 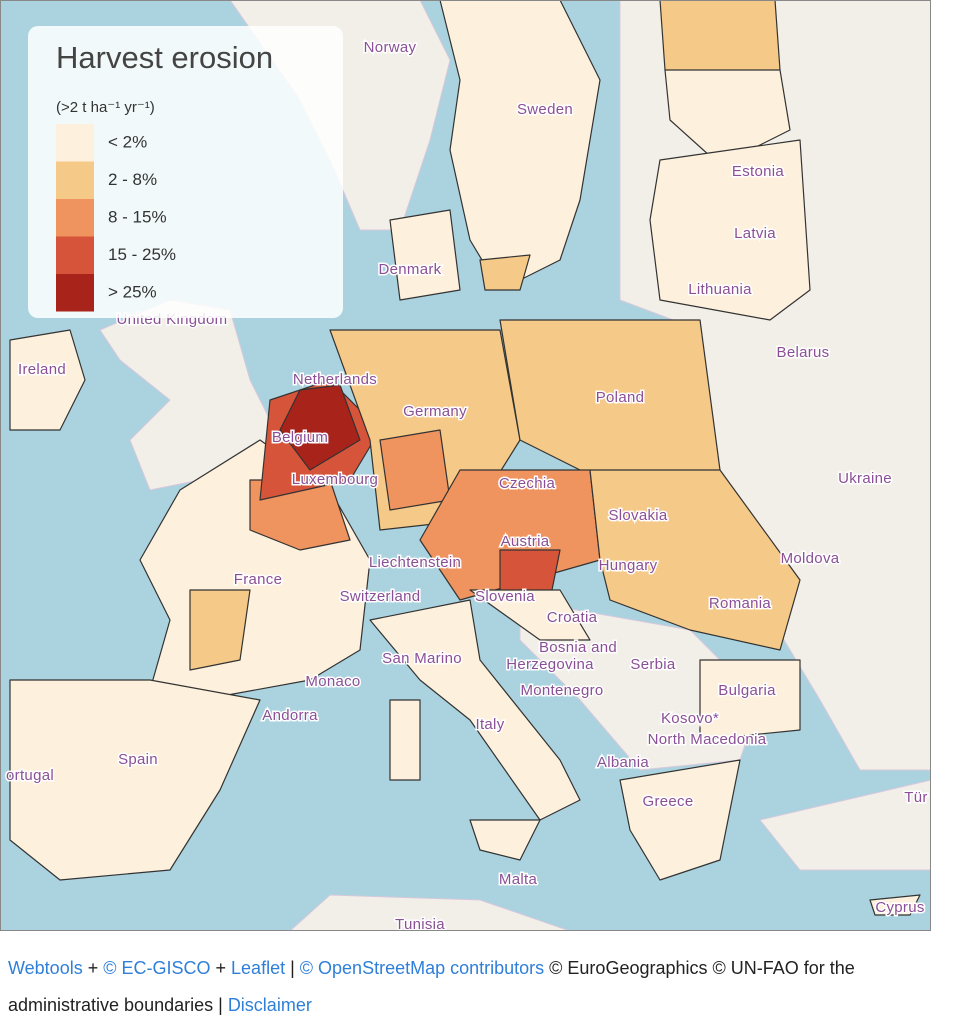 What do you see at coordinates (572, 617) in the screenshot?
I see `place-label: Croatia` at bounding box center [572, 617].